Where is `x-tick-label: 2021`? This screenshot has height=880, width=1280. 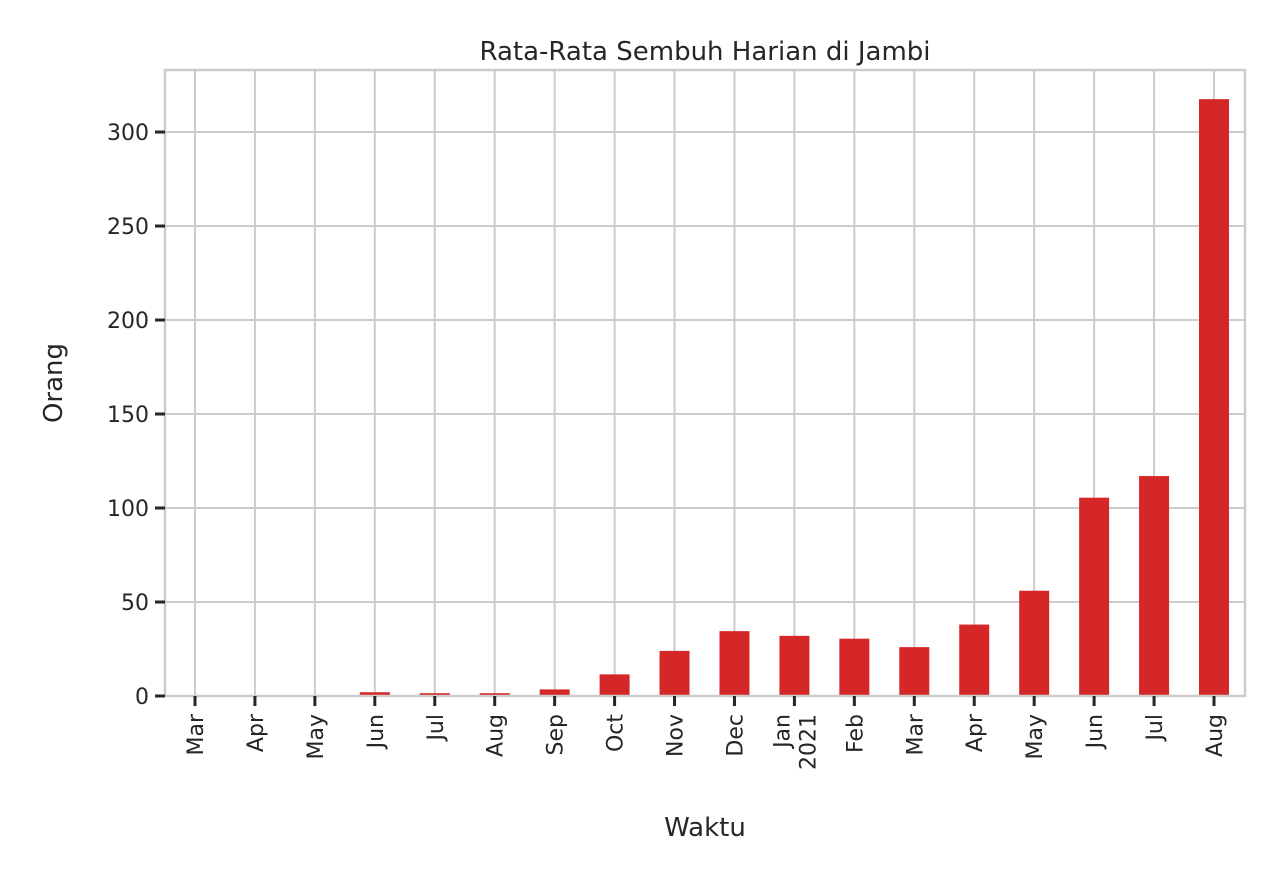 x-tick-label: 2021 is located at coordinates (808, 742).